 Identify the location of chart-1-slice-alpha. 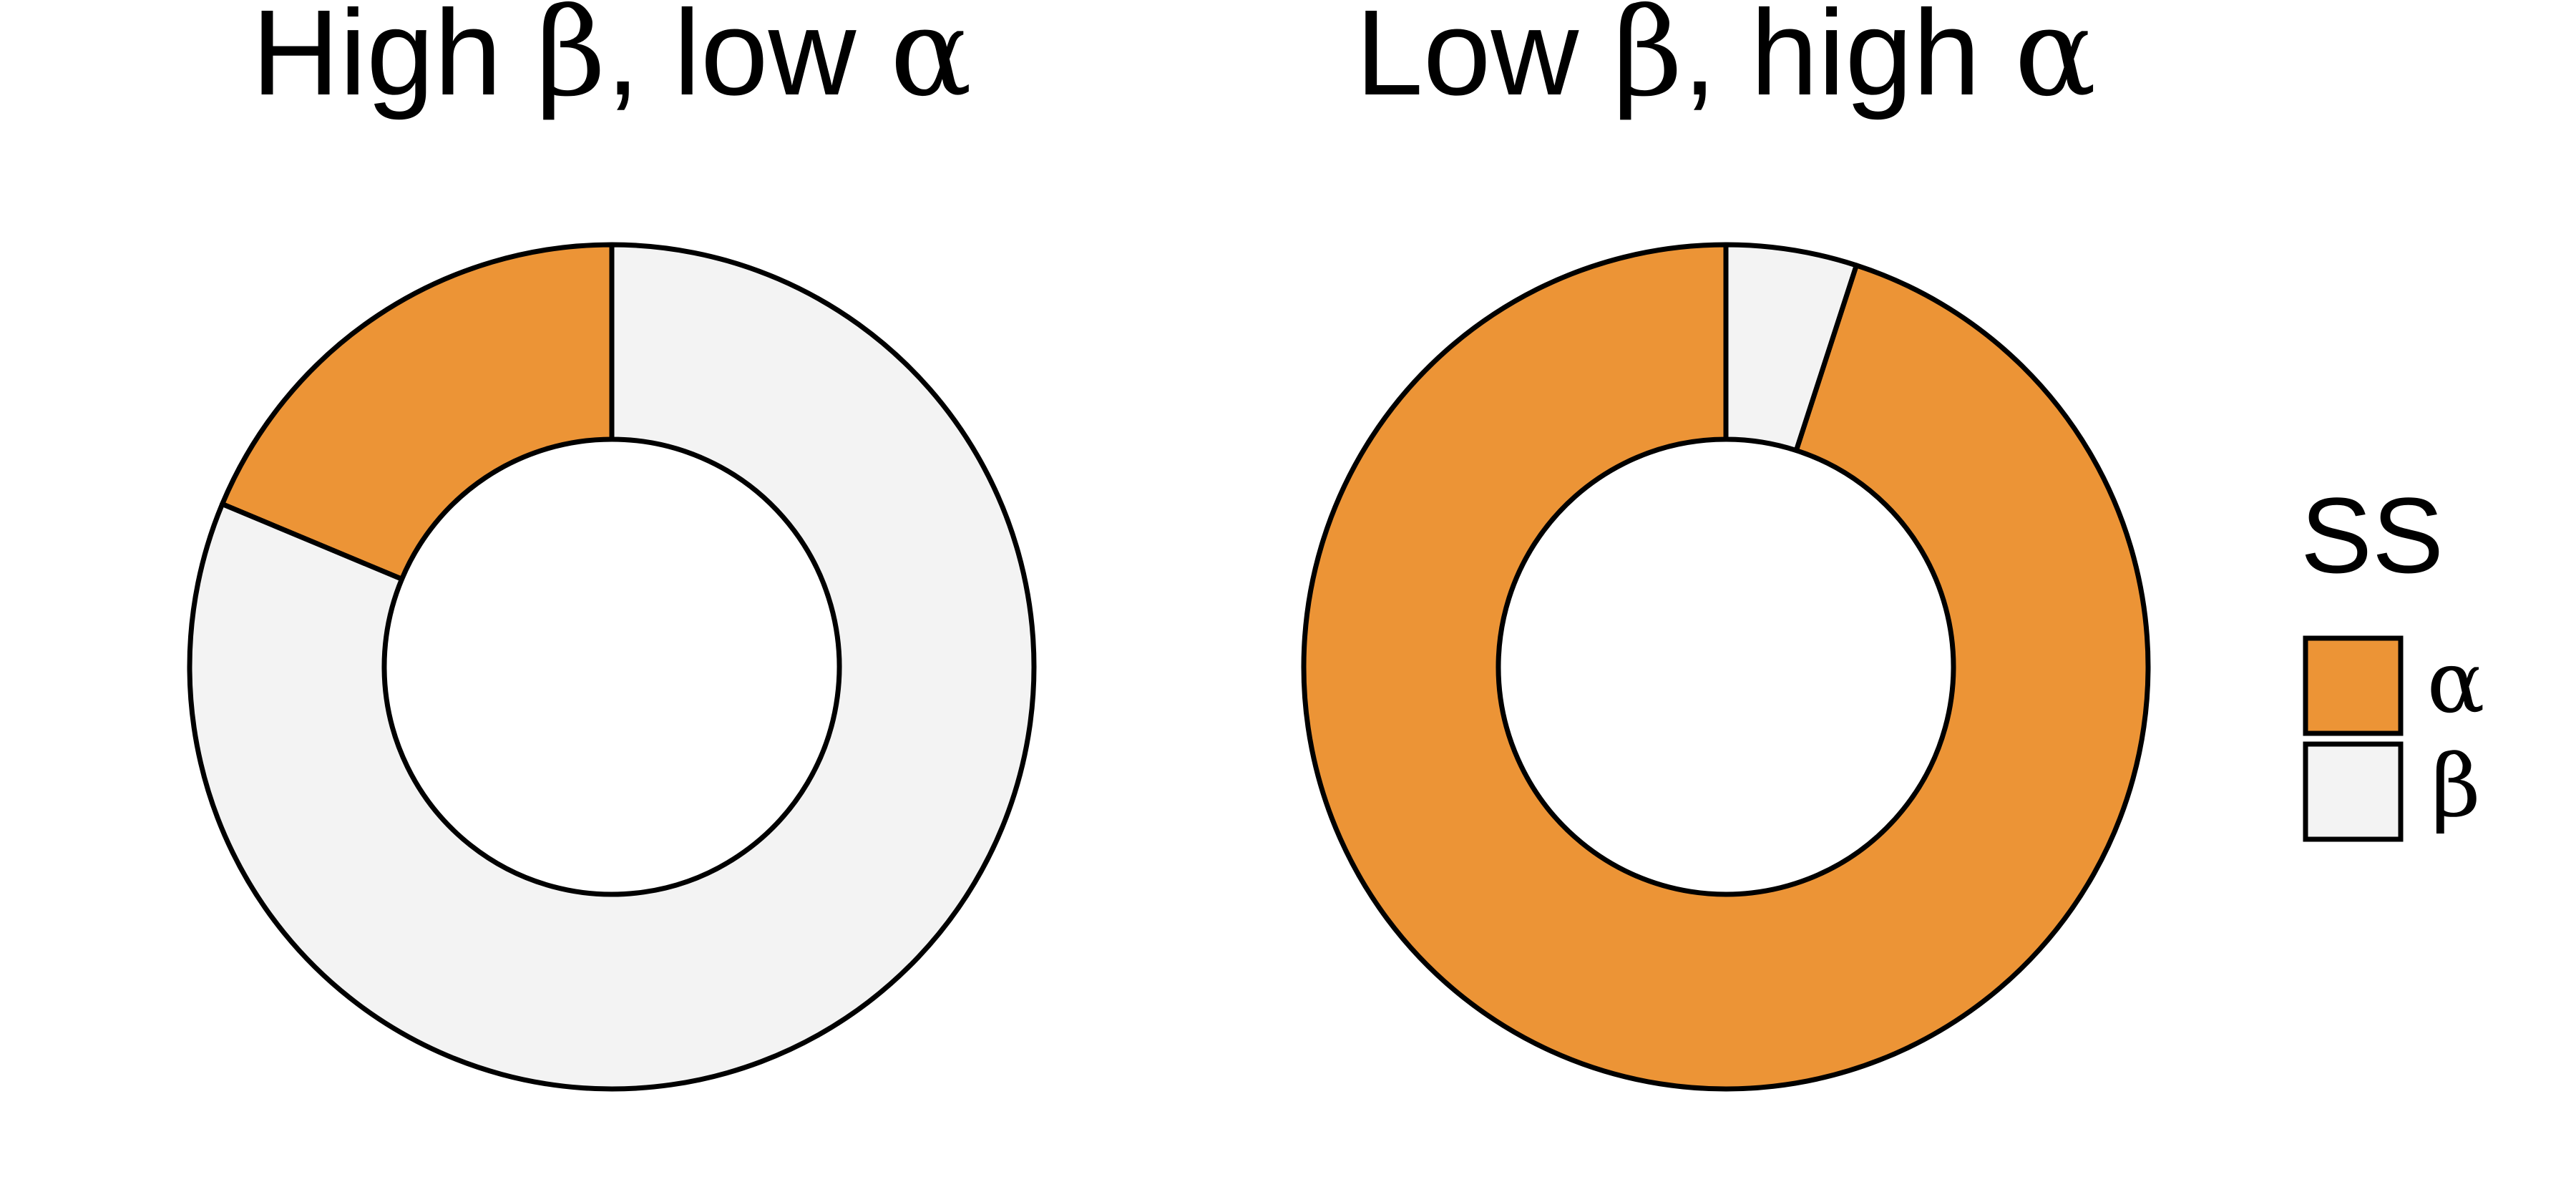
(417, 412).